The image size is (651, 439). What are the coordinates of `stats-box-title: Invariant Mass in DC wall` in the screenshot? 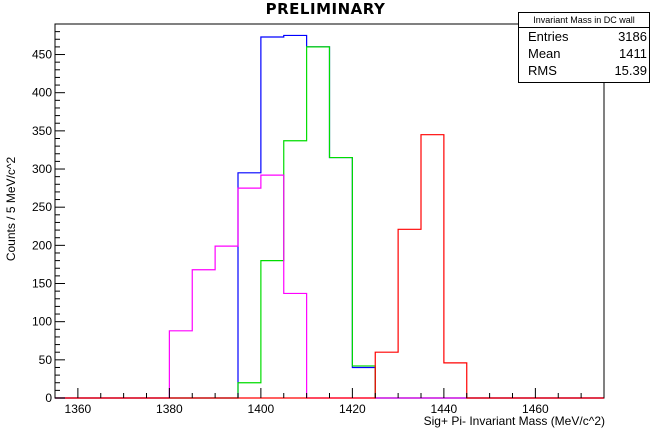 It's located at (584, 20).